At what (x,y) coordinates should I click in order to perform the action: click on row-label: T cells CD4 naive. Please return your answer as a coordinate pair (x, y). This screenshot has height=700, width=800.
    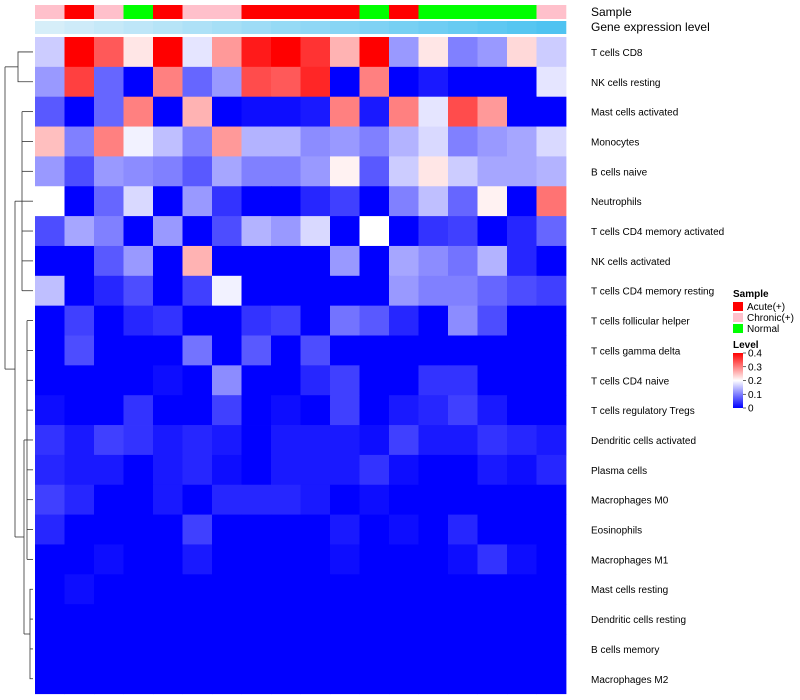
    Looking at the image, I should click on (630, 381).